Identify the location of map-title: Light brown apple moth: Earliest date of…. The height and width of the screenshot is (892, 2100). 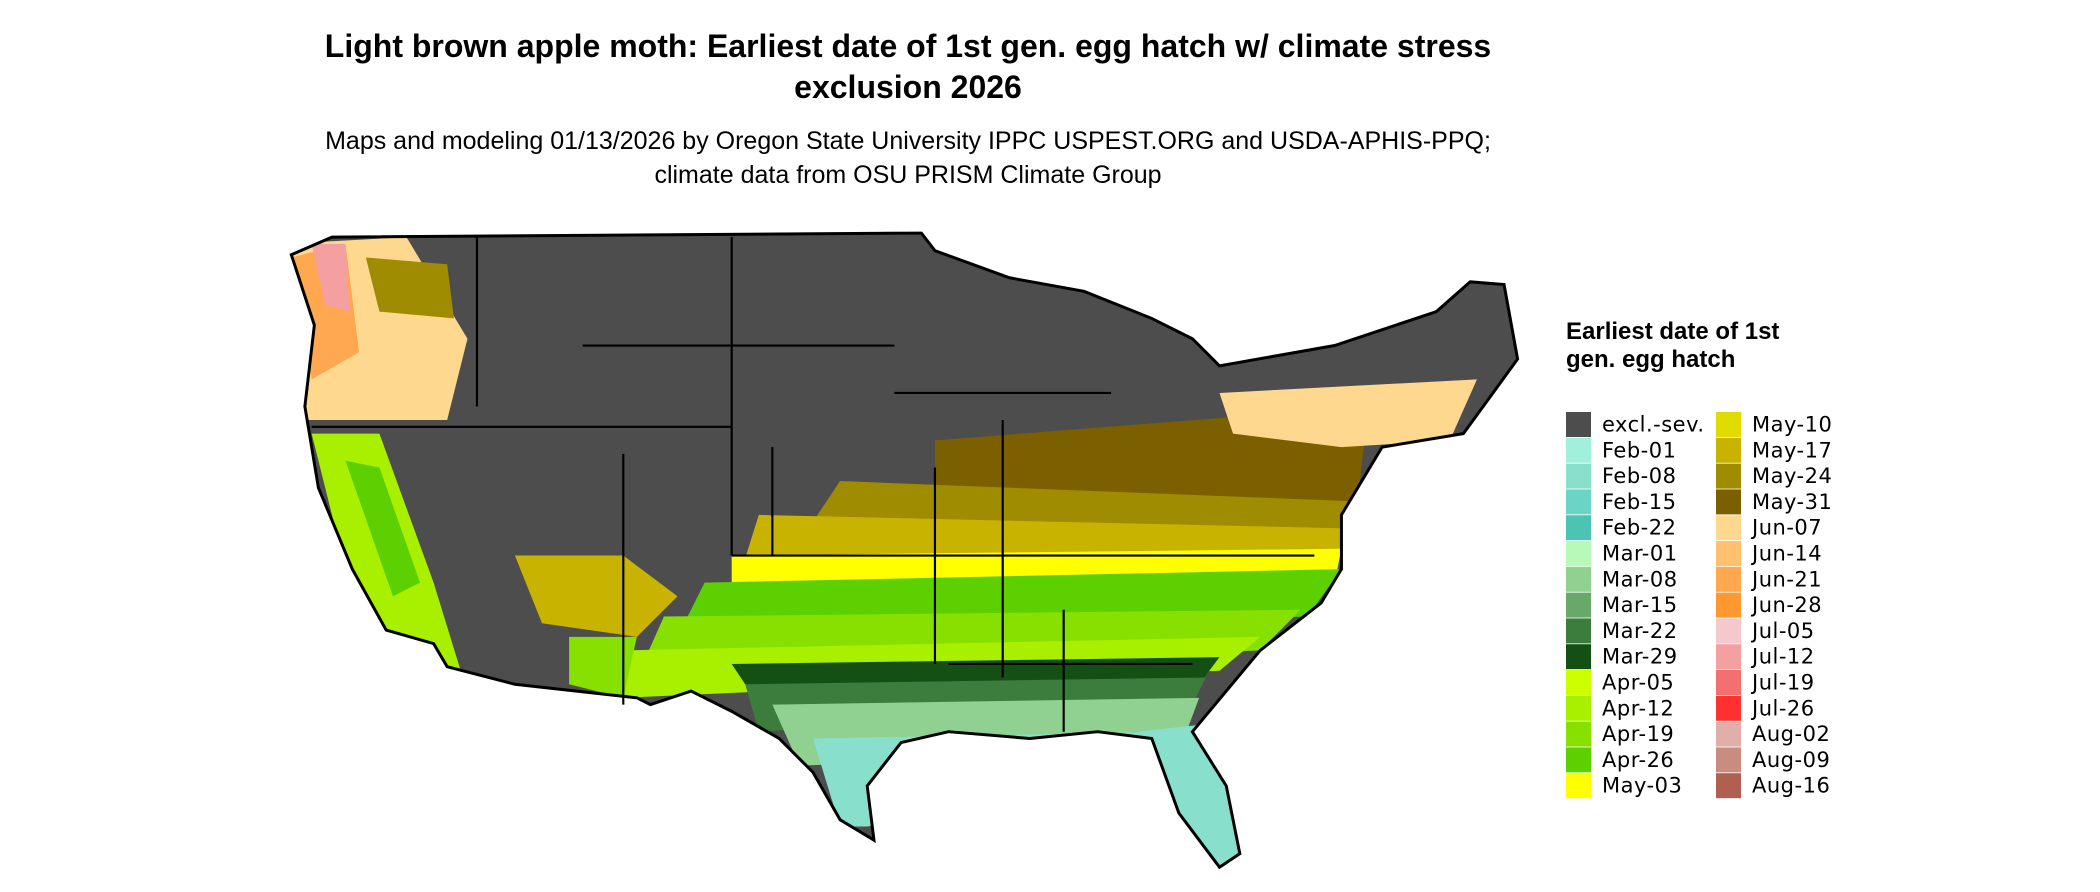
(908, 66).